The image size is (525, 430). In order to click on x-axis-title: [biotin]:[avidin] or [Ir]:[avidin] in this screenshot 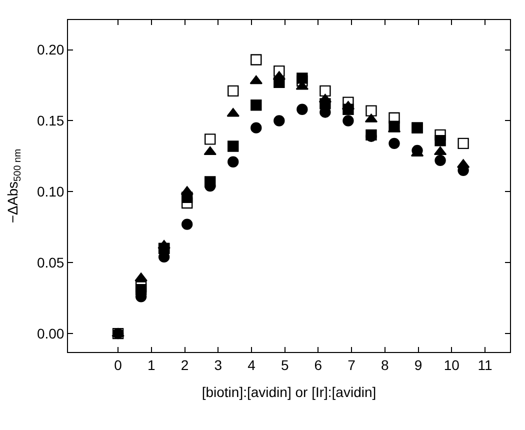, I will do `click(289, 392)`.